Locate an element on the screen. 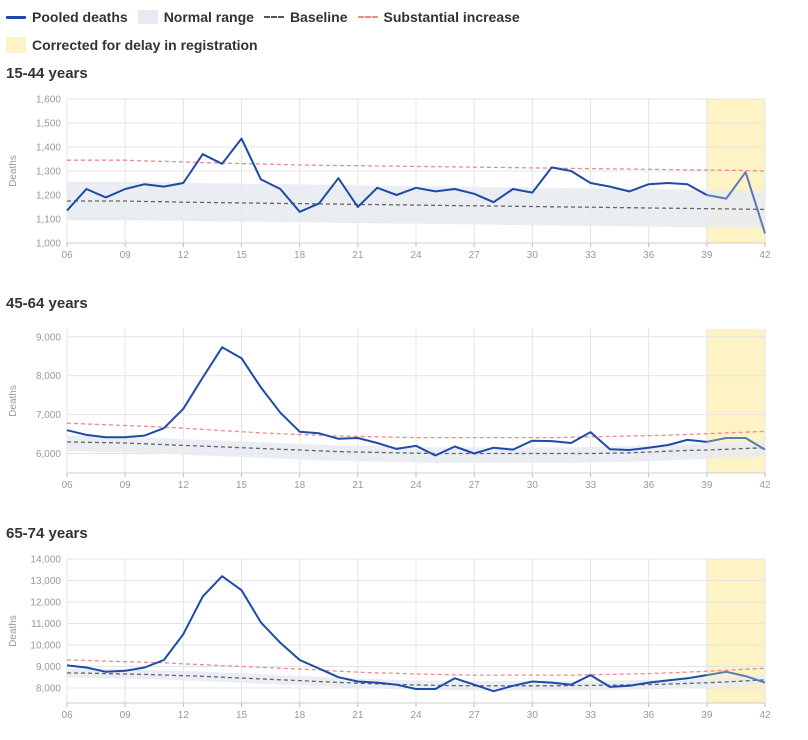  legend-label-substantial: Substantial increase is located at coordinates (451, 17).